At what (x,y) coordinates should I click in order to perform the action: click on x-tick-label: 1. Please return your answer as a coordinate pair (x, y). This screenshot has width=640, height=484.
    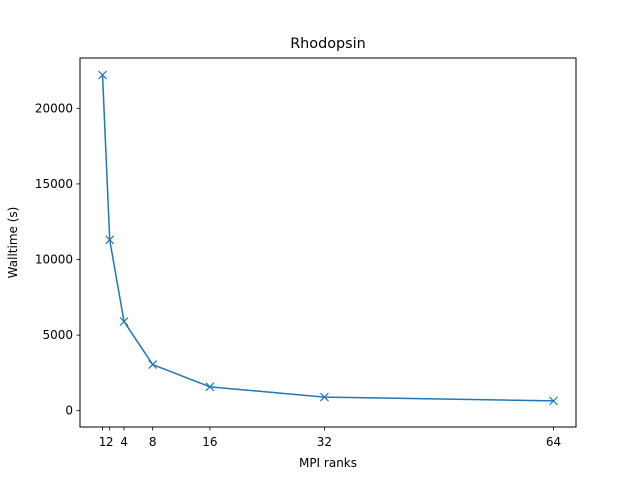
    Looking at the image, I should click on (103, 442).